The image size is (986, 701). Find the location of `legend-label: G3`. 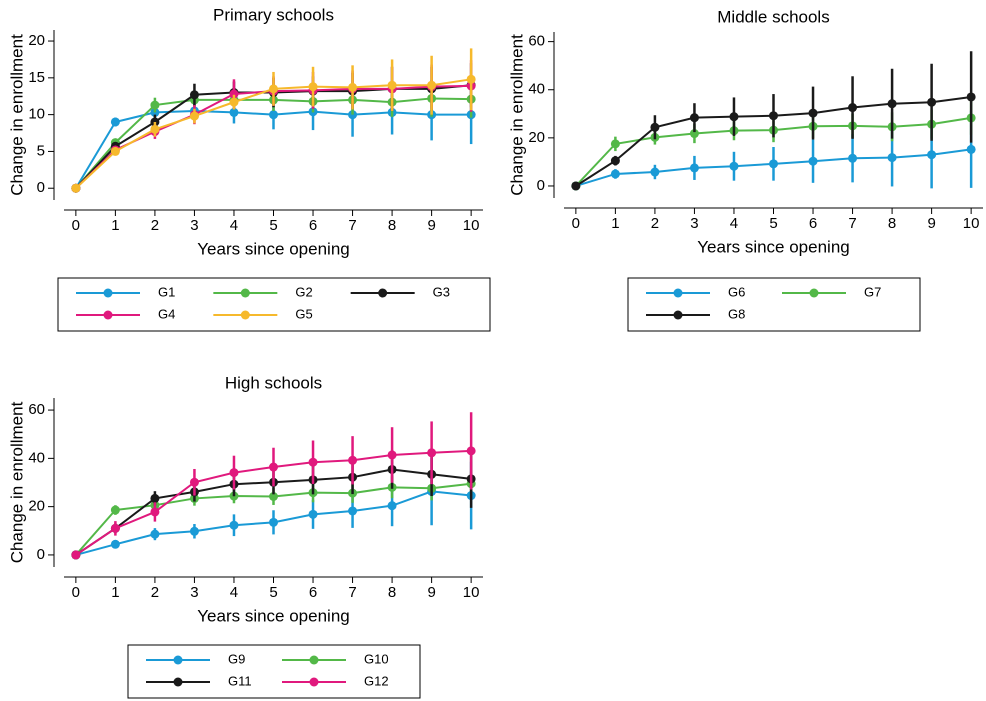

legend-label: G3 is located at coordinates (441, 291).